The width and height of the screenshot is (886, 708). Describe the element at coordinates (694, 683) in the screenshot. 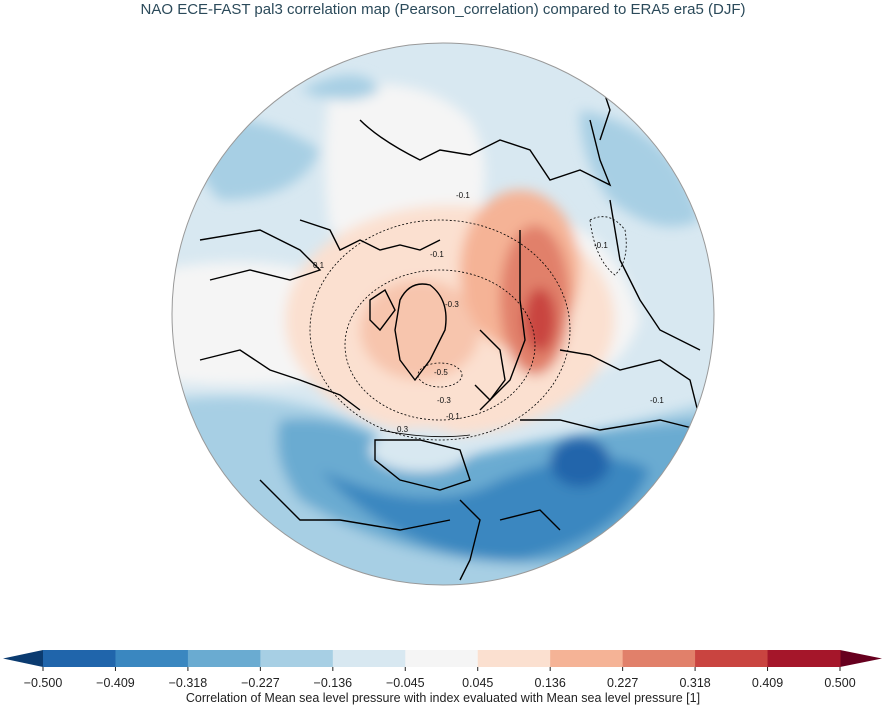

I see `colorbar-tick-label: 0.318` at that location.